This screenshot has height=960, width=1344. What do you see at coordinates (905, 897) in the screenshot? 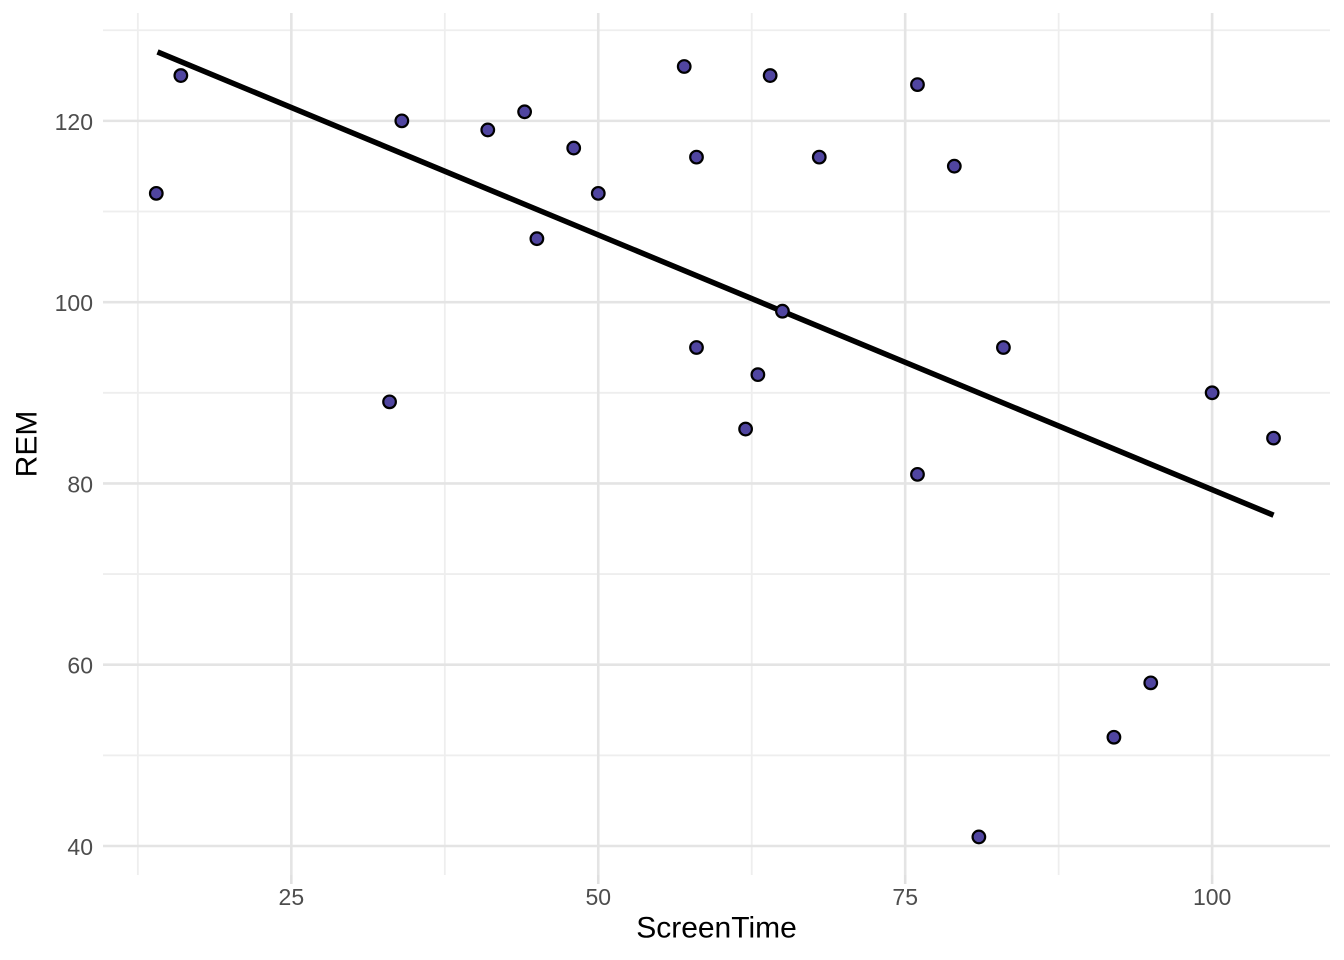
I see `x-tick-label: 75` at bounding box center [905, 897].